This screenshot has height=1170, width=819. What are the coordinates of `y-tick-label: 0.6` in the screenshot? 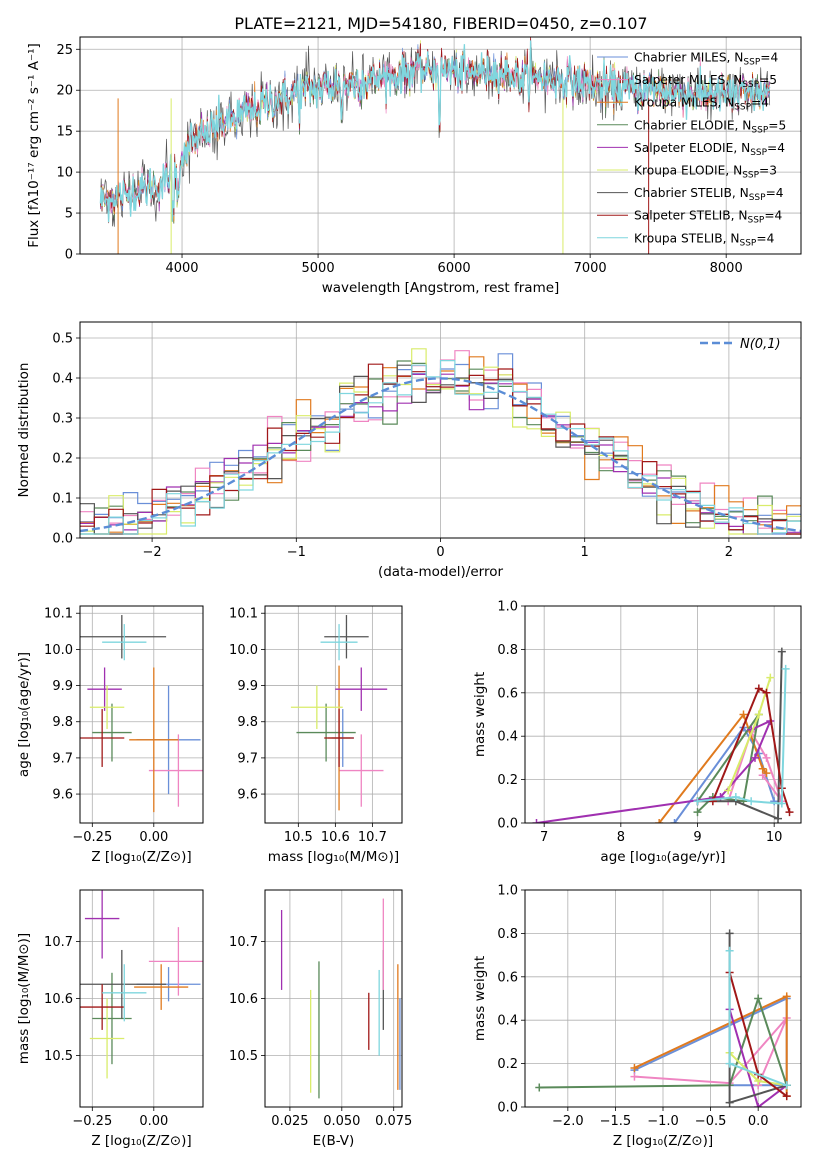 It's located at (507, 977).